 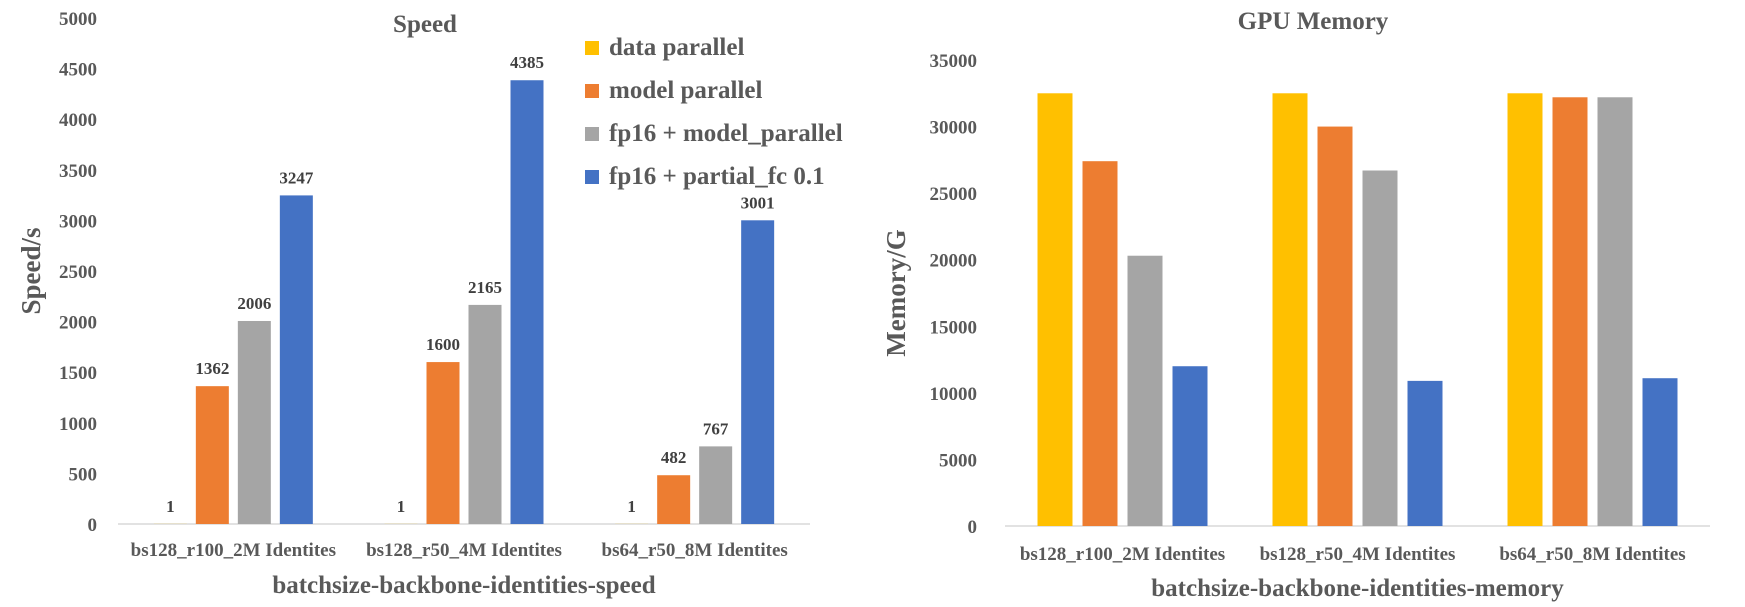 What do you see at coordinates (954, 327) in the screenshot?
I see `c2-ytick-label: 15000` at bounding box center [954, 327].